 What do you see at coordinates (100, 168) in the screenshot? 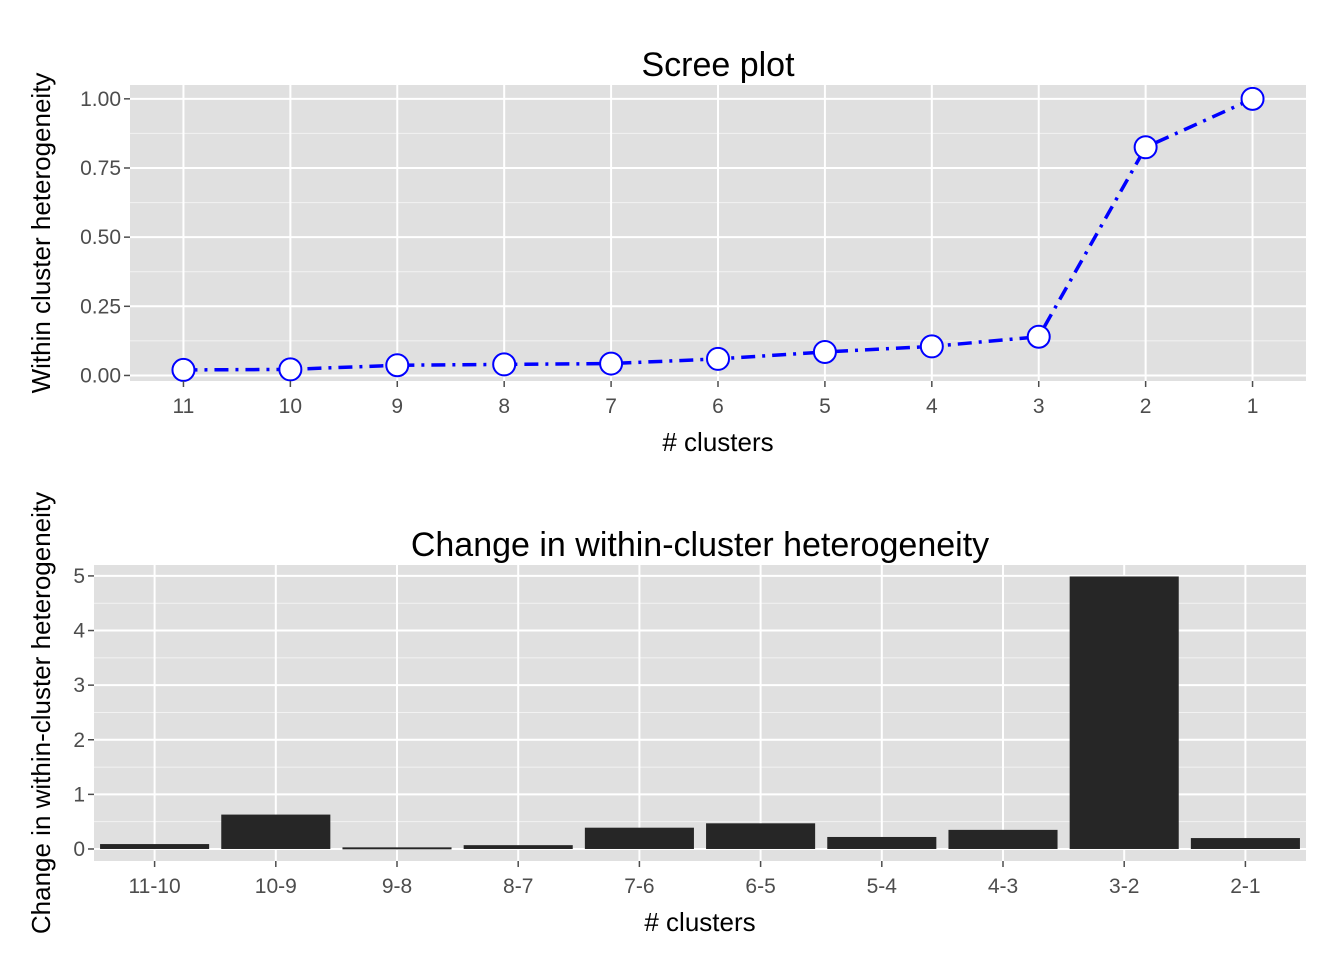
I see `y-tick-label: 0.75` at bounding box center [100, 168].